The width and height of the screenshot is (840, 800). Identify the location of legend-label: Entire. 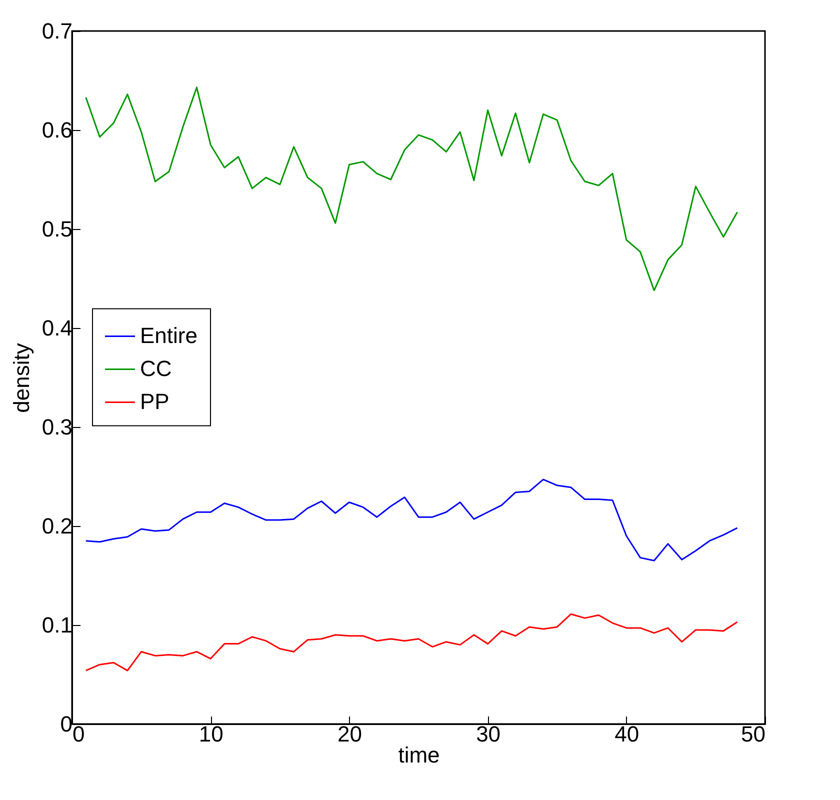
(169, 335).